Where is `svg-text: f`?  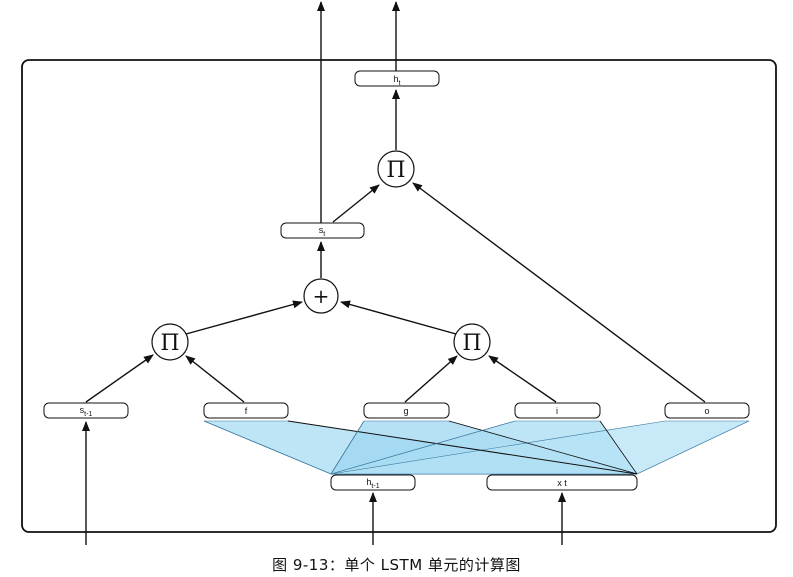
svg-text: f is located at coordinates (246, 411).